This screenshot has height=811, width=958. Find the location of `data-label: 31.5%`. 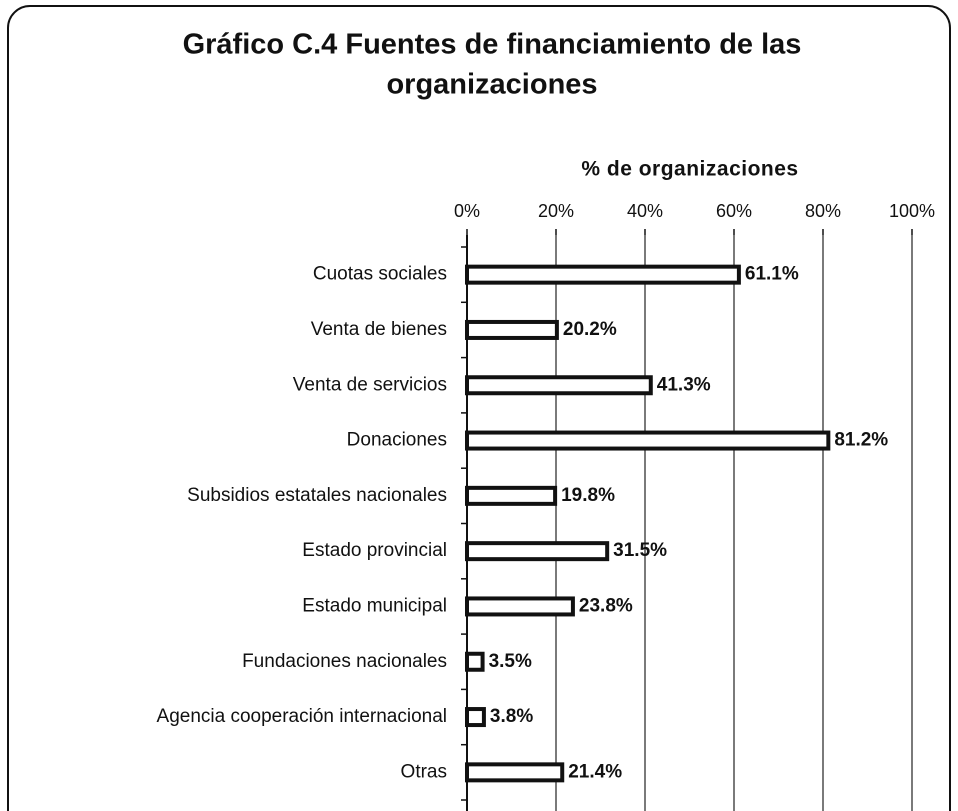

data-label: 31.5% is located at coordinates (640, 550).